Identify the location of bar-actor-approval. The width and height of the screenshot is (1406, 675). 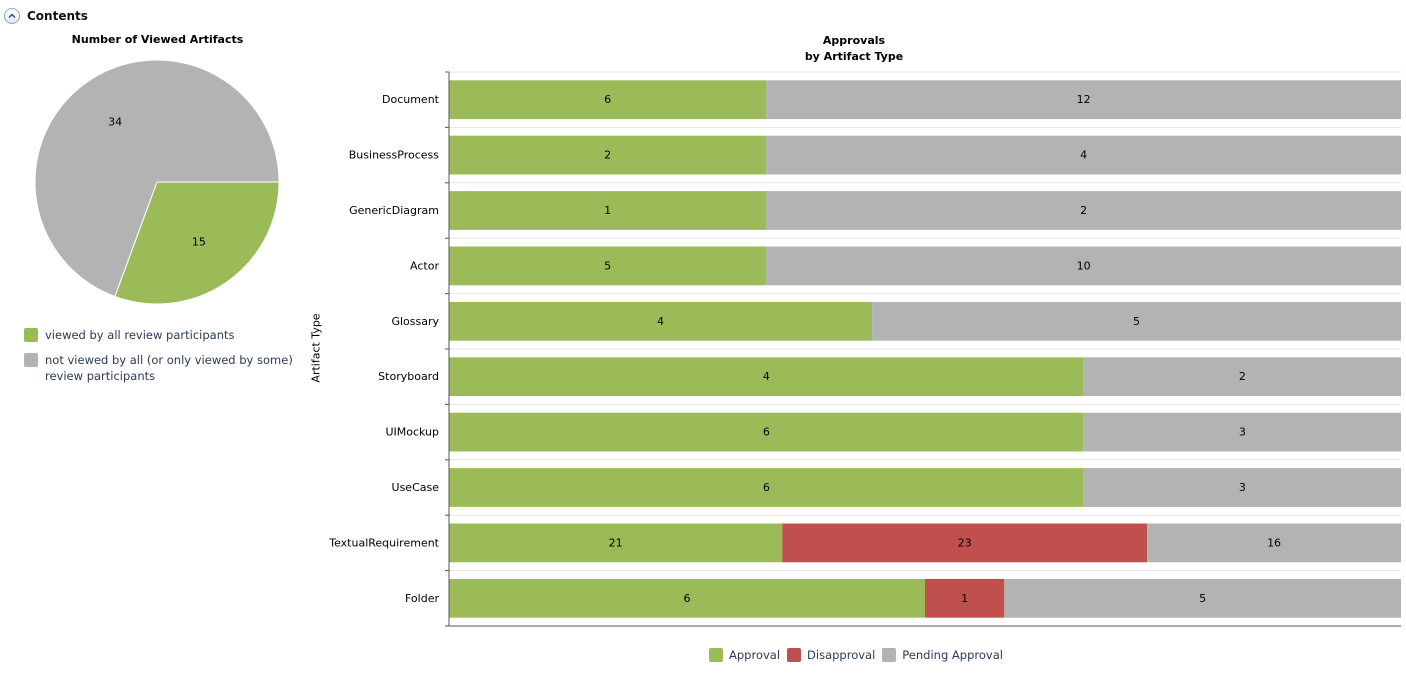
(608, 266).